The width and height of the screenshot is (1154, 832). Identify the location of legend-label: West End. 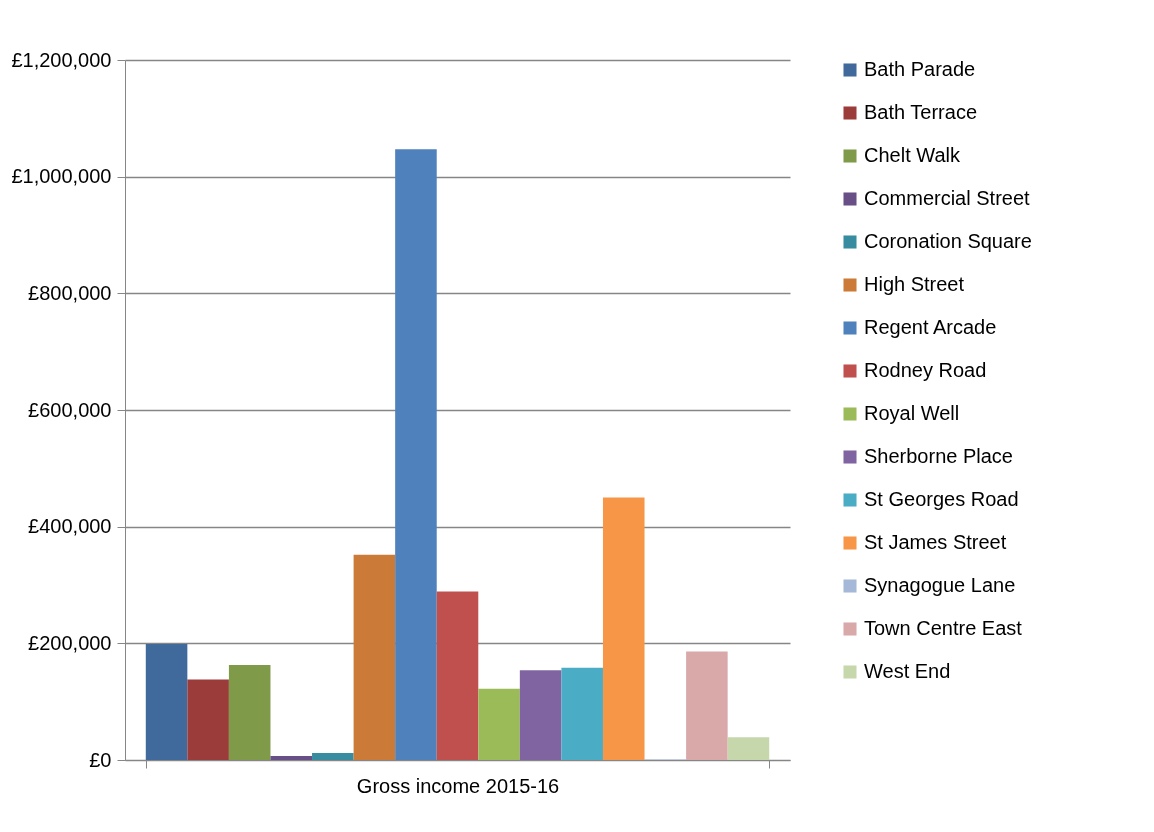
(907, 671).